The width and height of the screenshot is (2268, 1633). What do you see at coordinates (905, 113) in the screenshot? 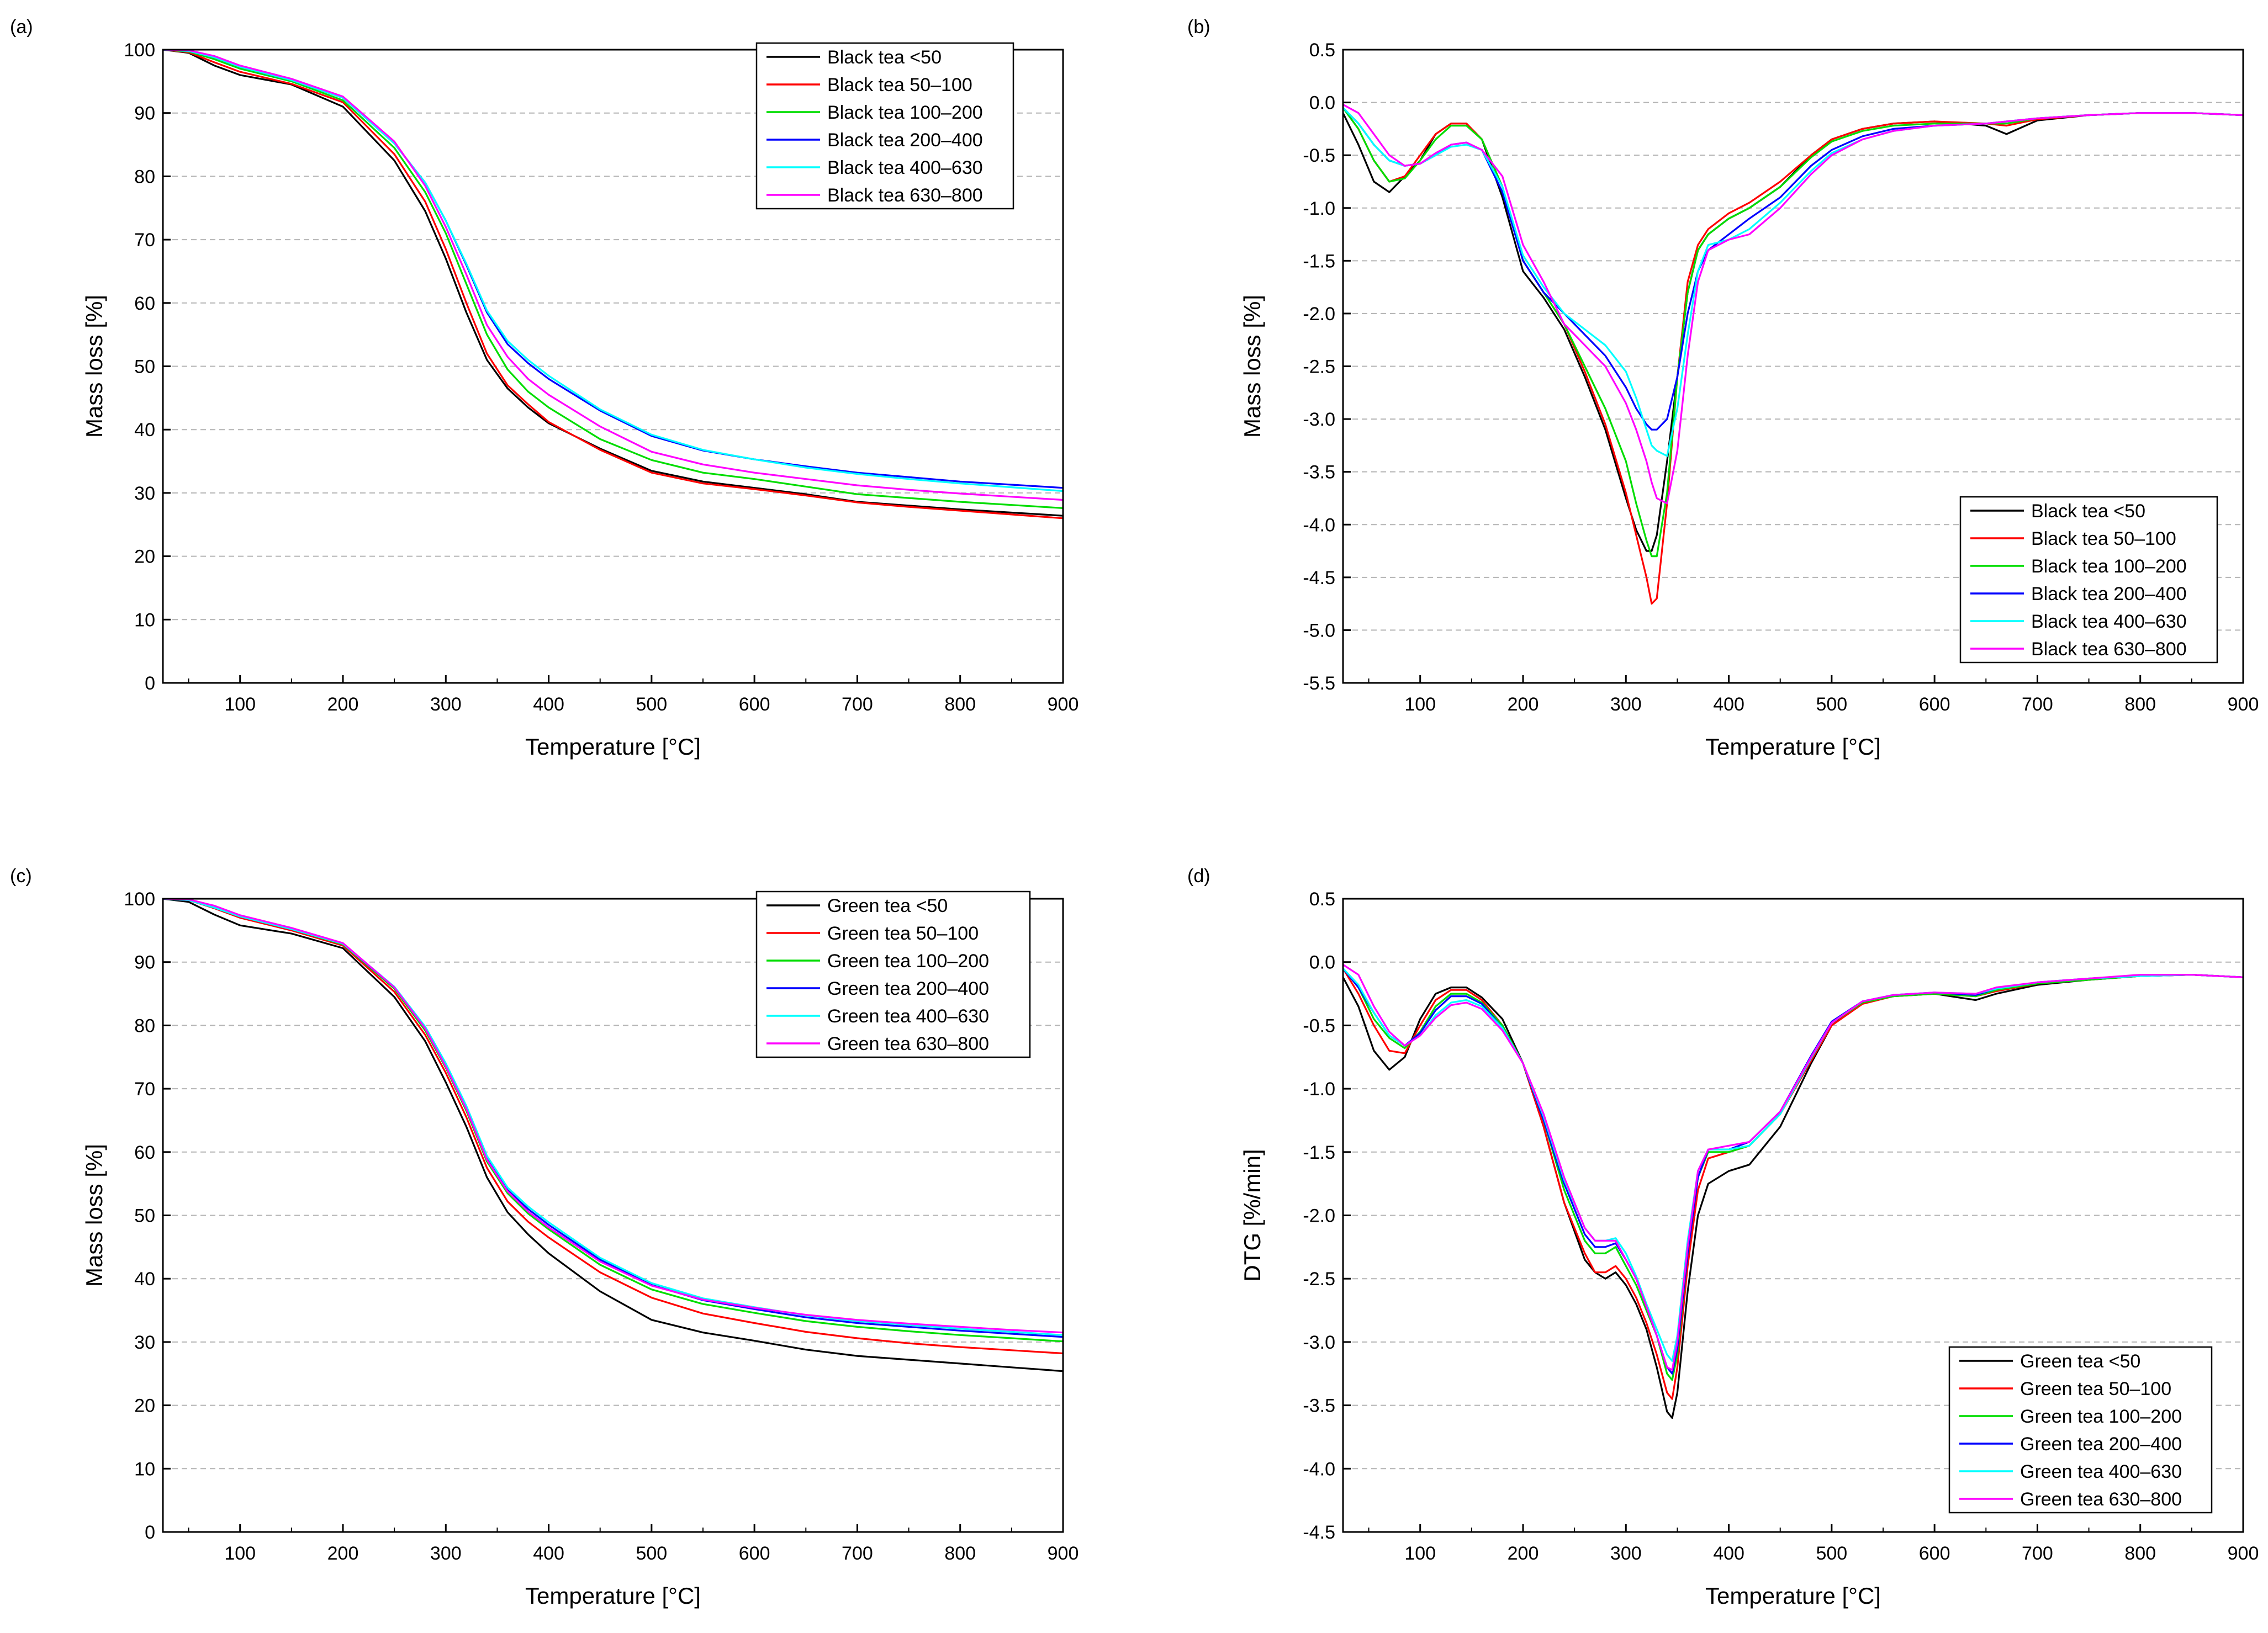
I see `legend-label: Black tea 100–200` at bounding box center [905, 113].